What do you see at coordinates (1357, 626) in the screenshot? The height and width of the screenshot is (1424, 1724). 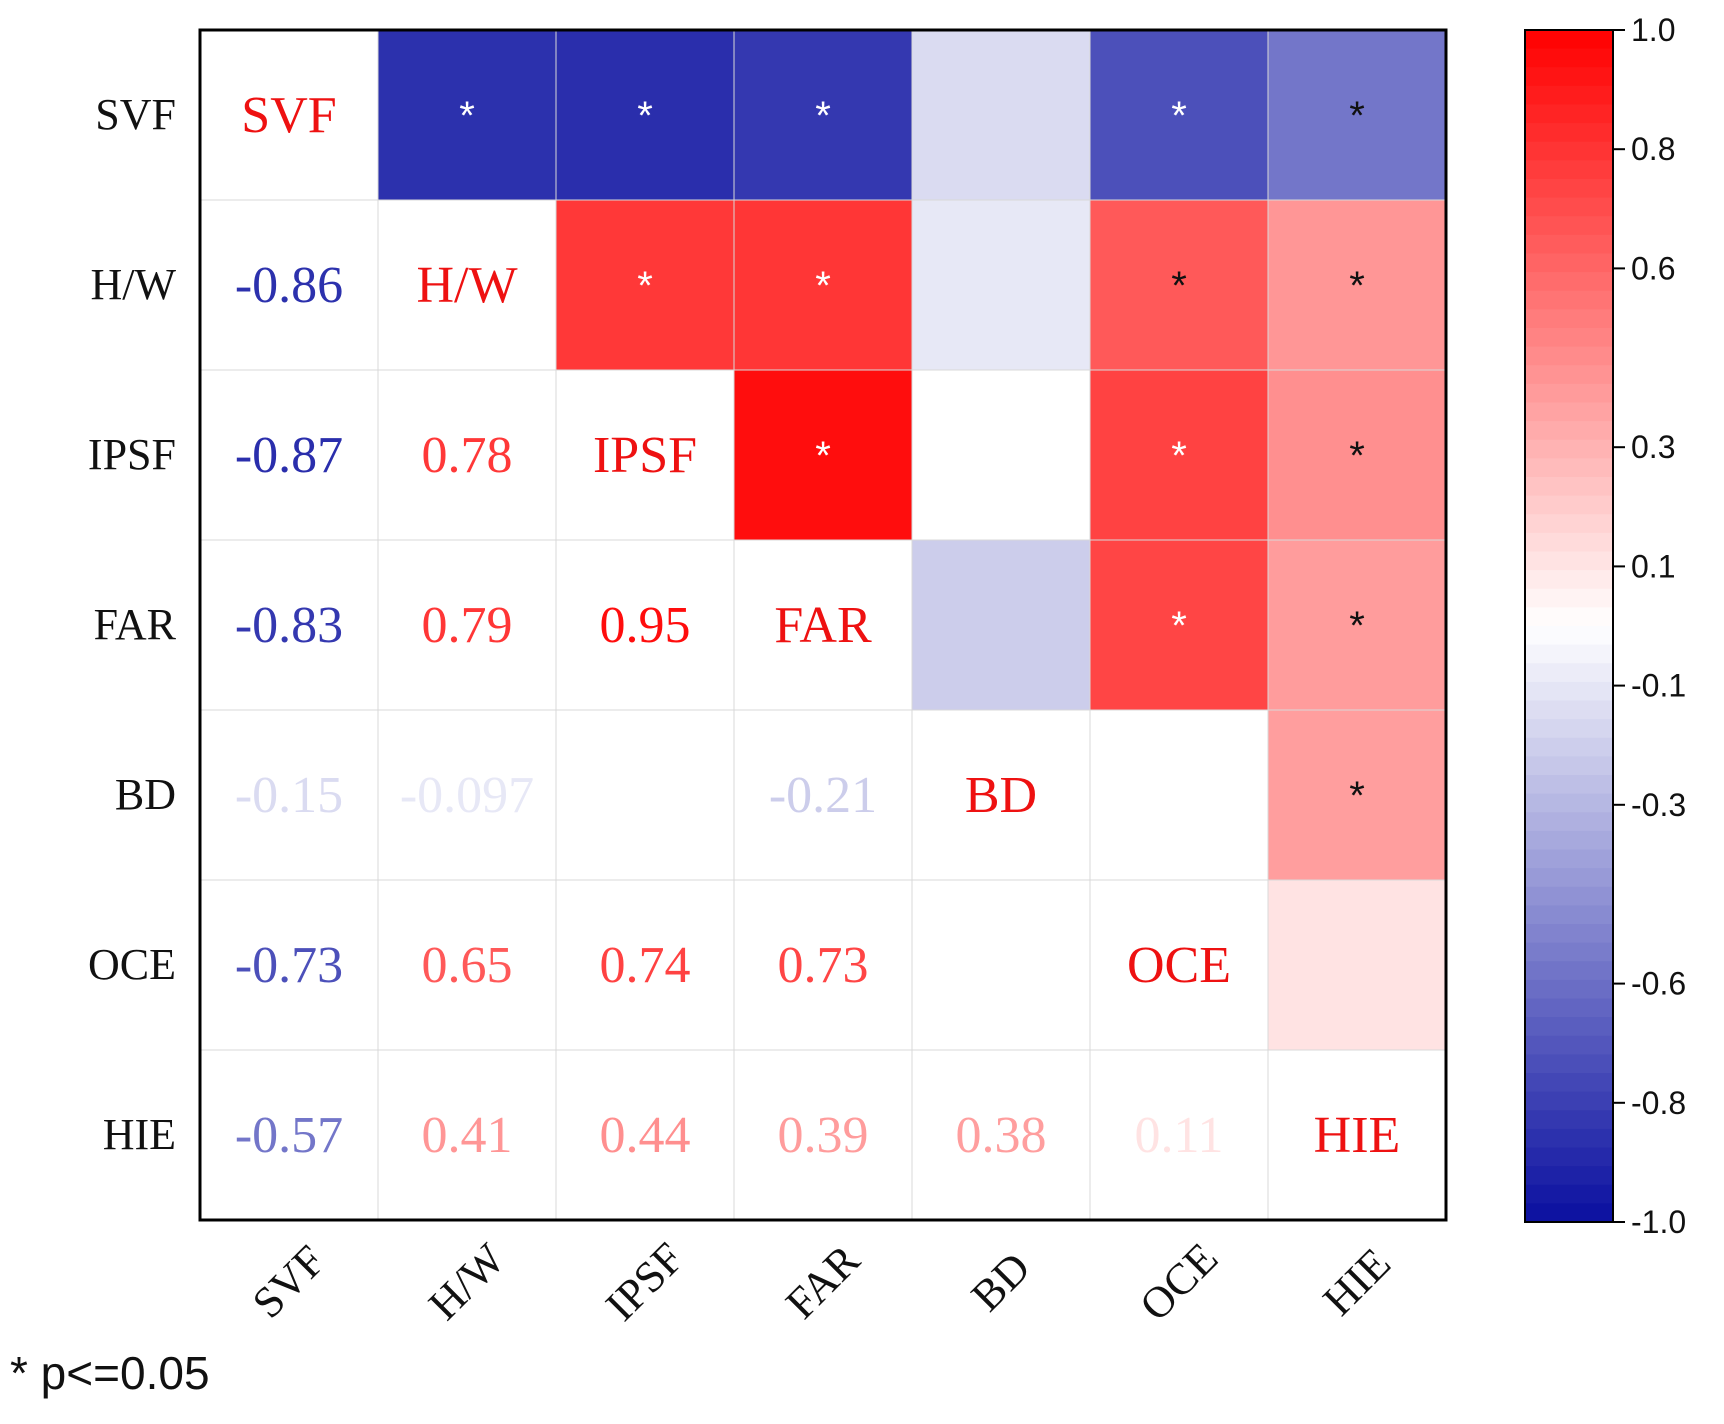 I see `significance-marker-far-hie: *` at bounding box center [1357, 626].